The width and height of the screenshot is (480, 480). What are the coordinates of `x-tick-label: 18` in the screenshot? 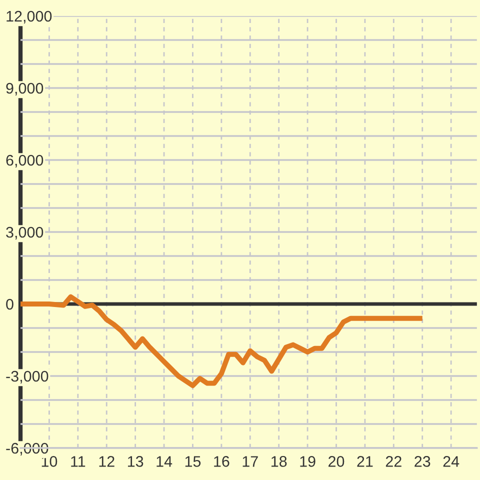 It's located at (279, 461).